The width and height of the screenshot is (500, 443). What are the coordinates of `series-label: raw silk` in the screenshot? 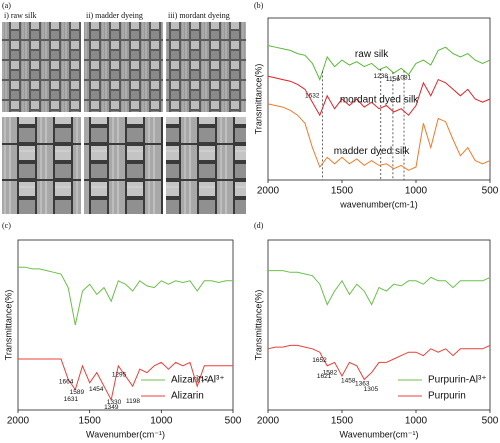 It's located at (372, 54).